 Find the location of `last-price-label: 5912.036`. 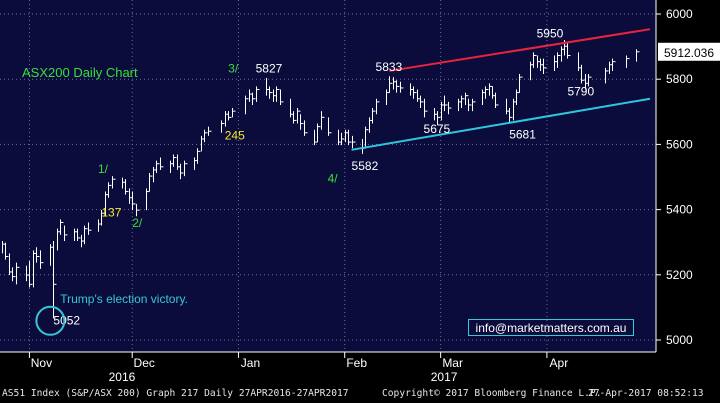

last-price-label: 5912.036 is located at coordinates (689, 53).